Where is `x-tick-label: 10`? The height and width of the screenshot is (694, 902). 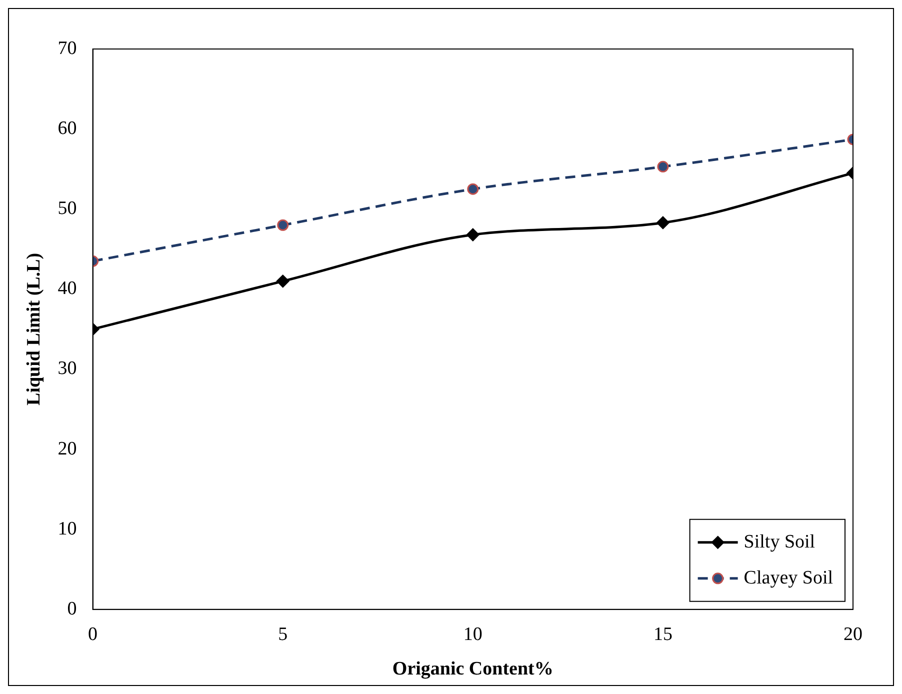 x-tick-label: 10 is located at coordinates (472, 634).